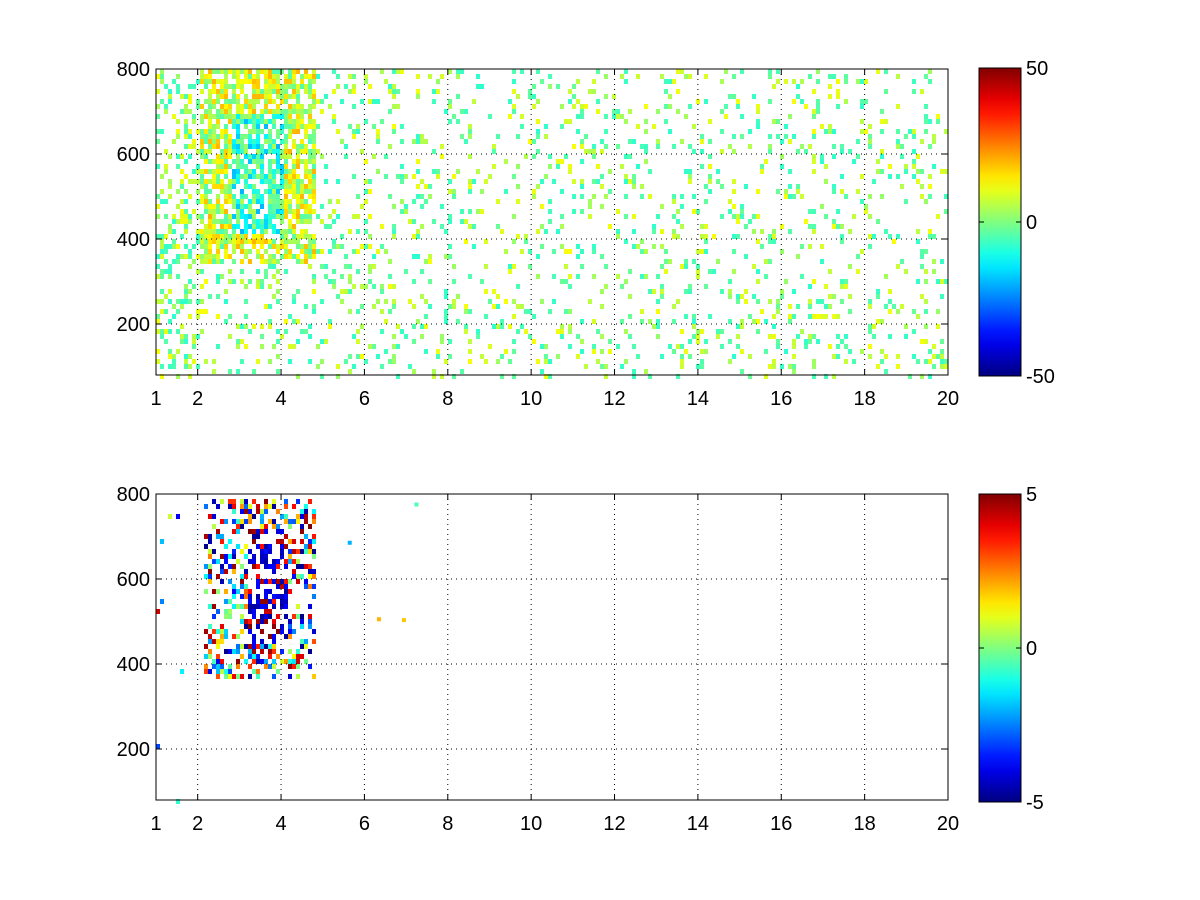  I want to click on x-tick-label: 1, so click(155, 399).